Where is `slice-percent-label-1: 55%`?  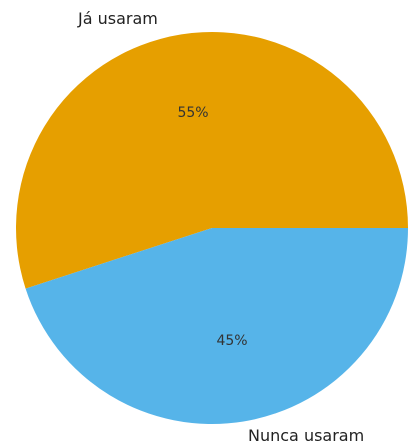
slice-percent-label-1: 55% is located at coordinates (192, 113).